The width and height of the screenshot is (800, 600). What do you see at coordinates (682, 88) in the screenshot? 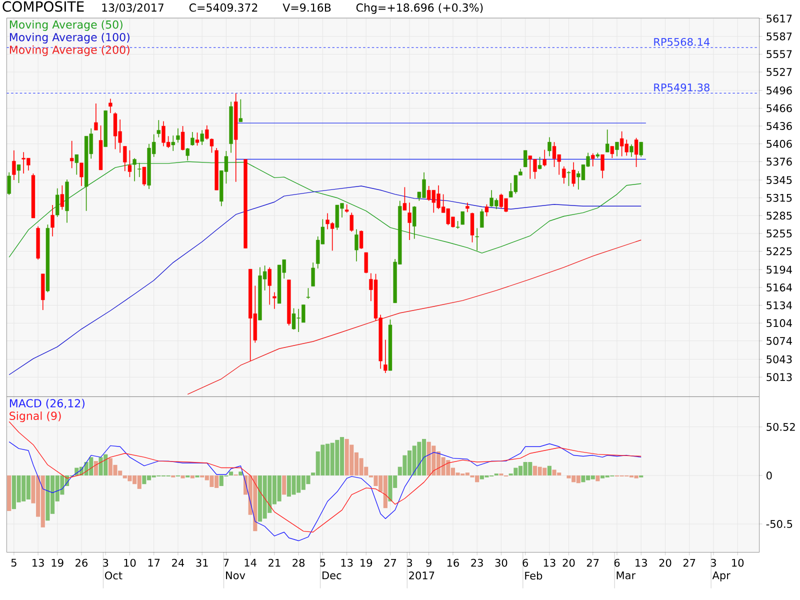
I see `ref-line-label: RP5491.38` at bounding box center [682, 88].